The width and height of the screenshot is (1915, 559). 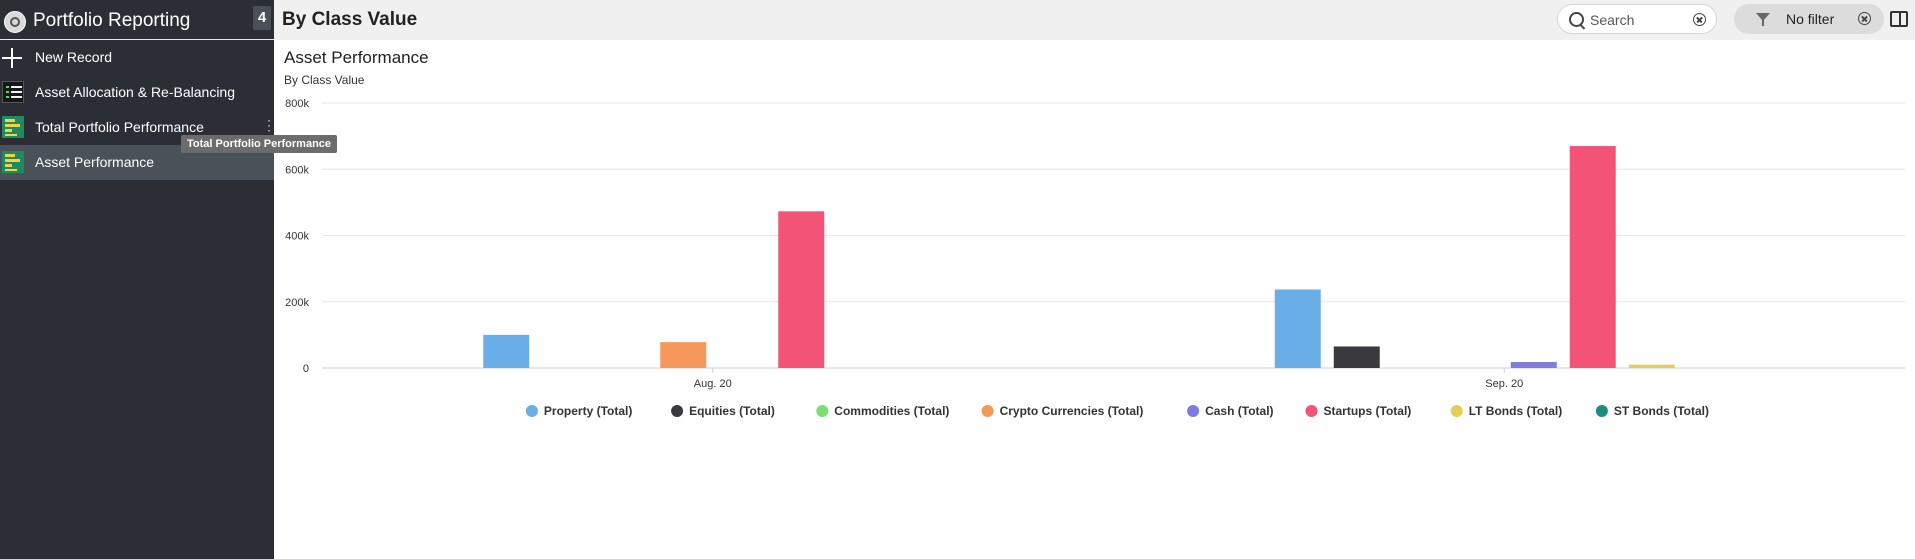 What do you see at coordinates (1576, 19) in the screenshot?
I see `search-icon` at bounding box center [1576, 19].